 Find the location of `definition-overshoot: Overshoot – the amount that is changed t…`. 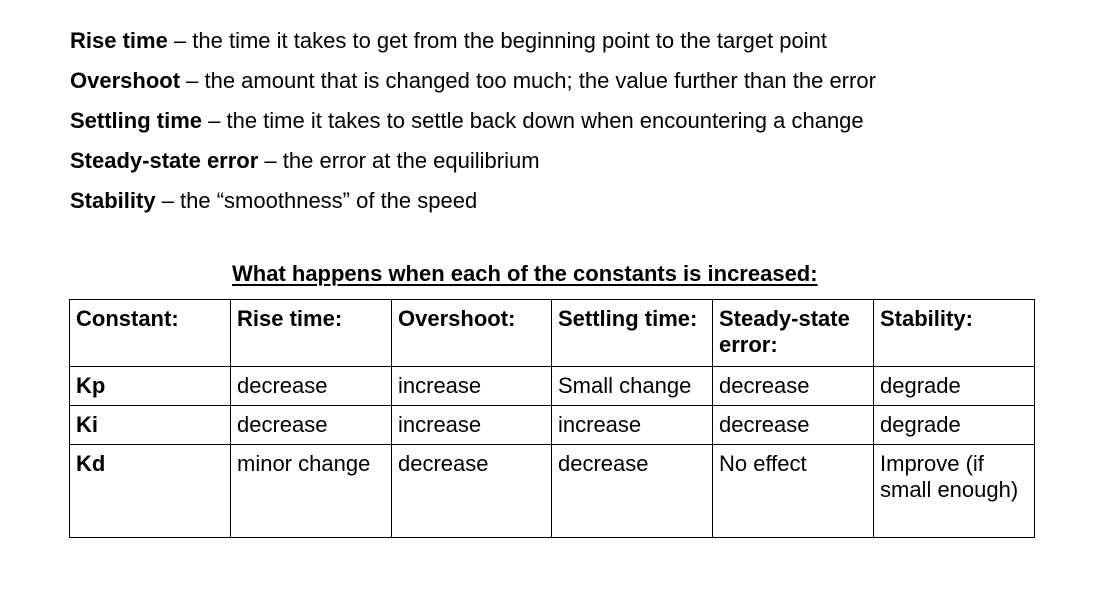

definition-overshoot: Overshoot – the amount that is changed t… is located at coordinates (570, 81).